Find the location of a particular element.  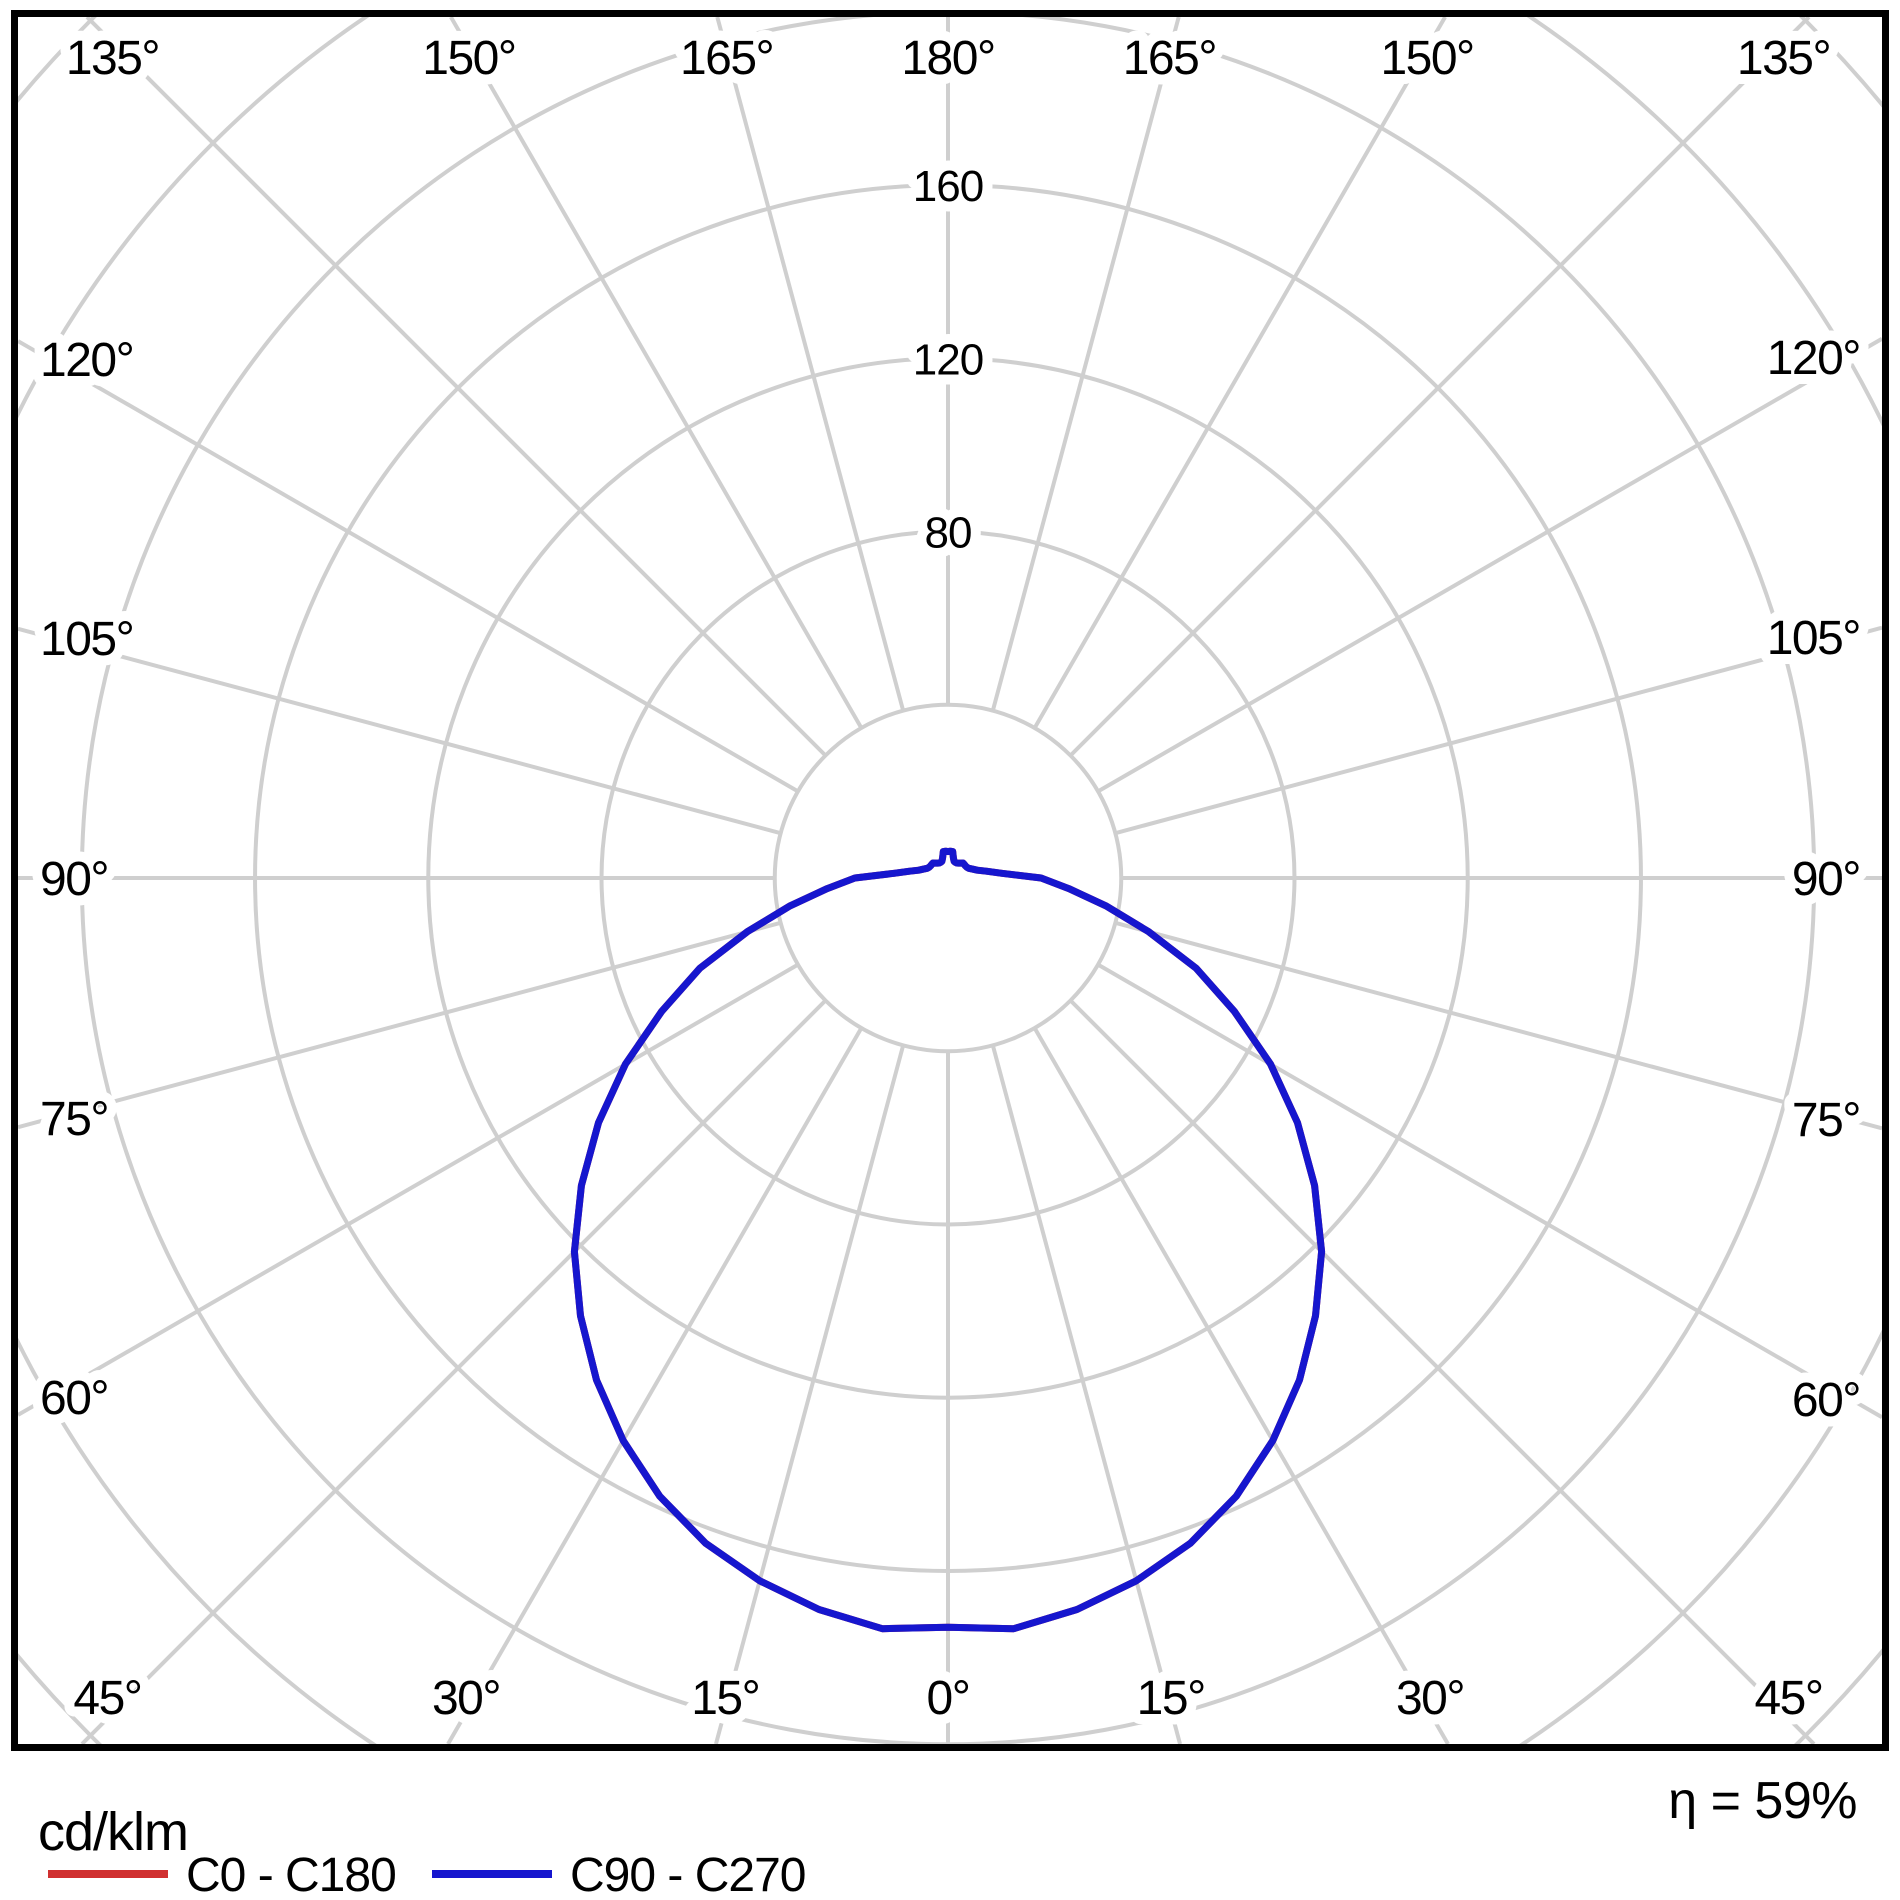

angle-label-150-mirror: 150° is located at coordinates (468, 58).